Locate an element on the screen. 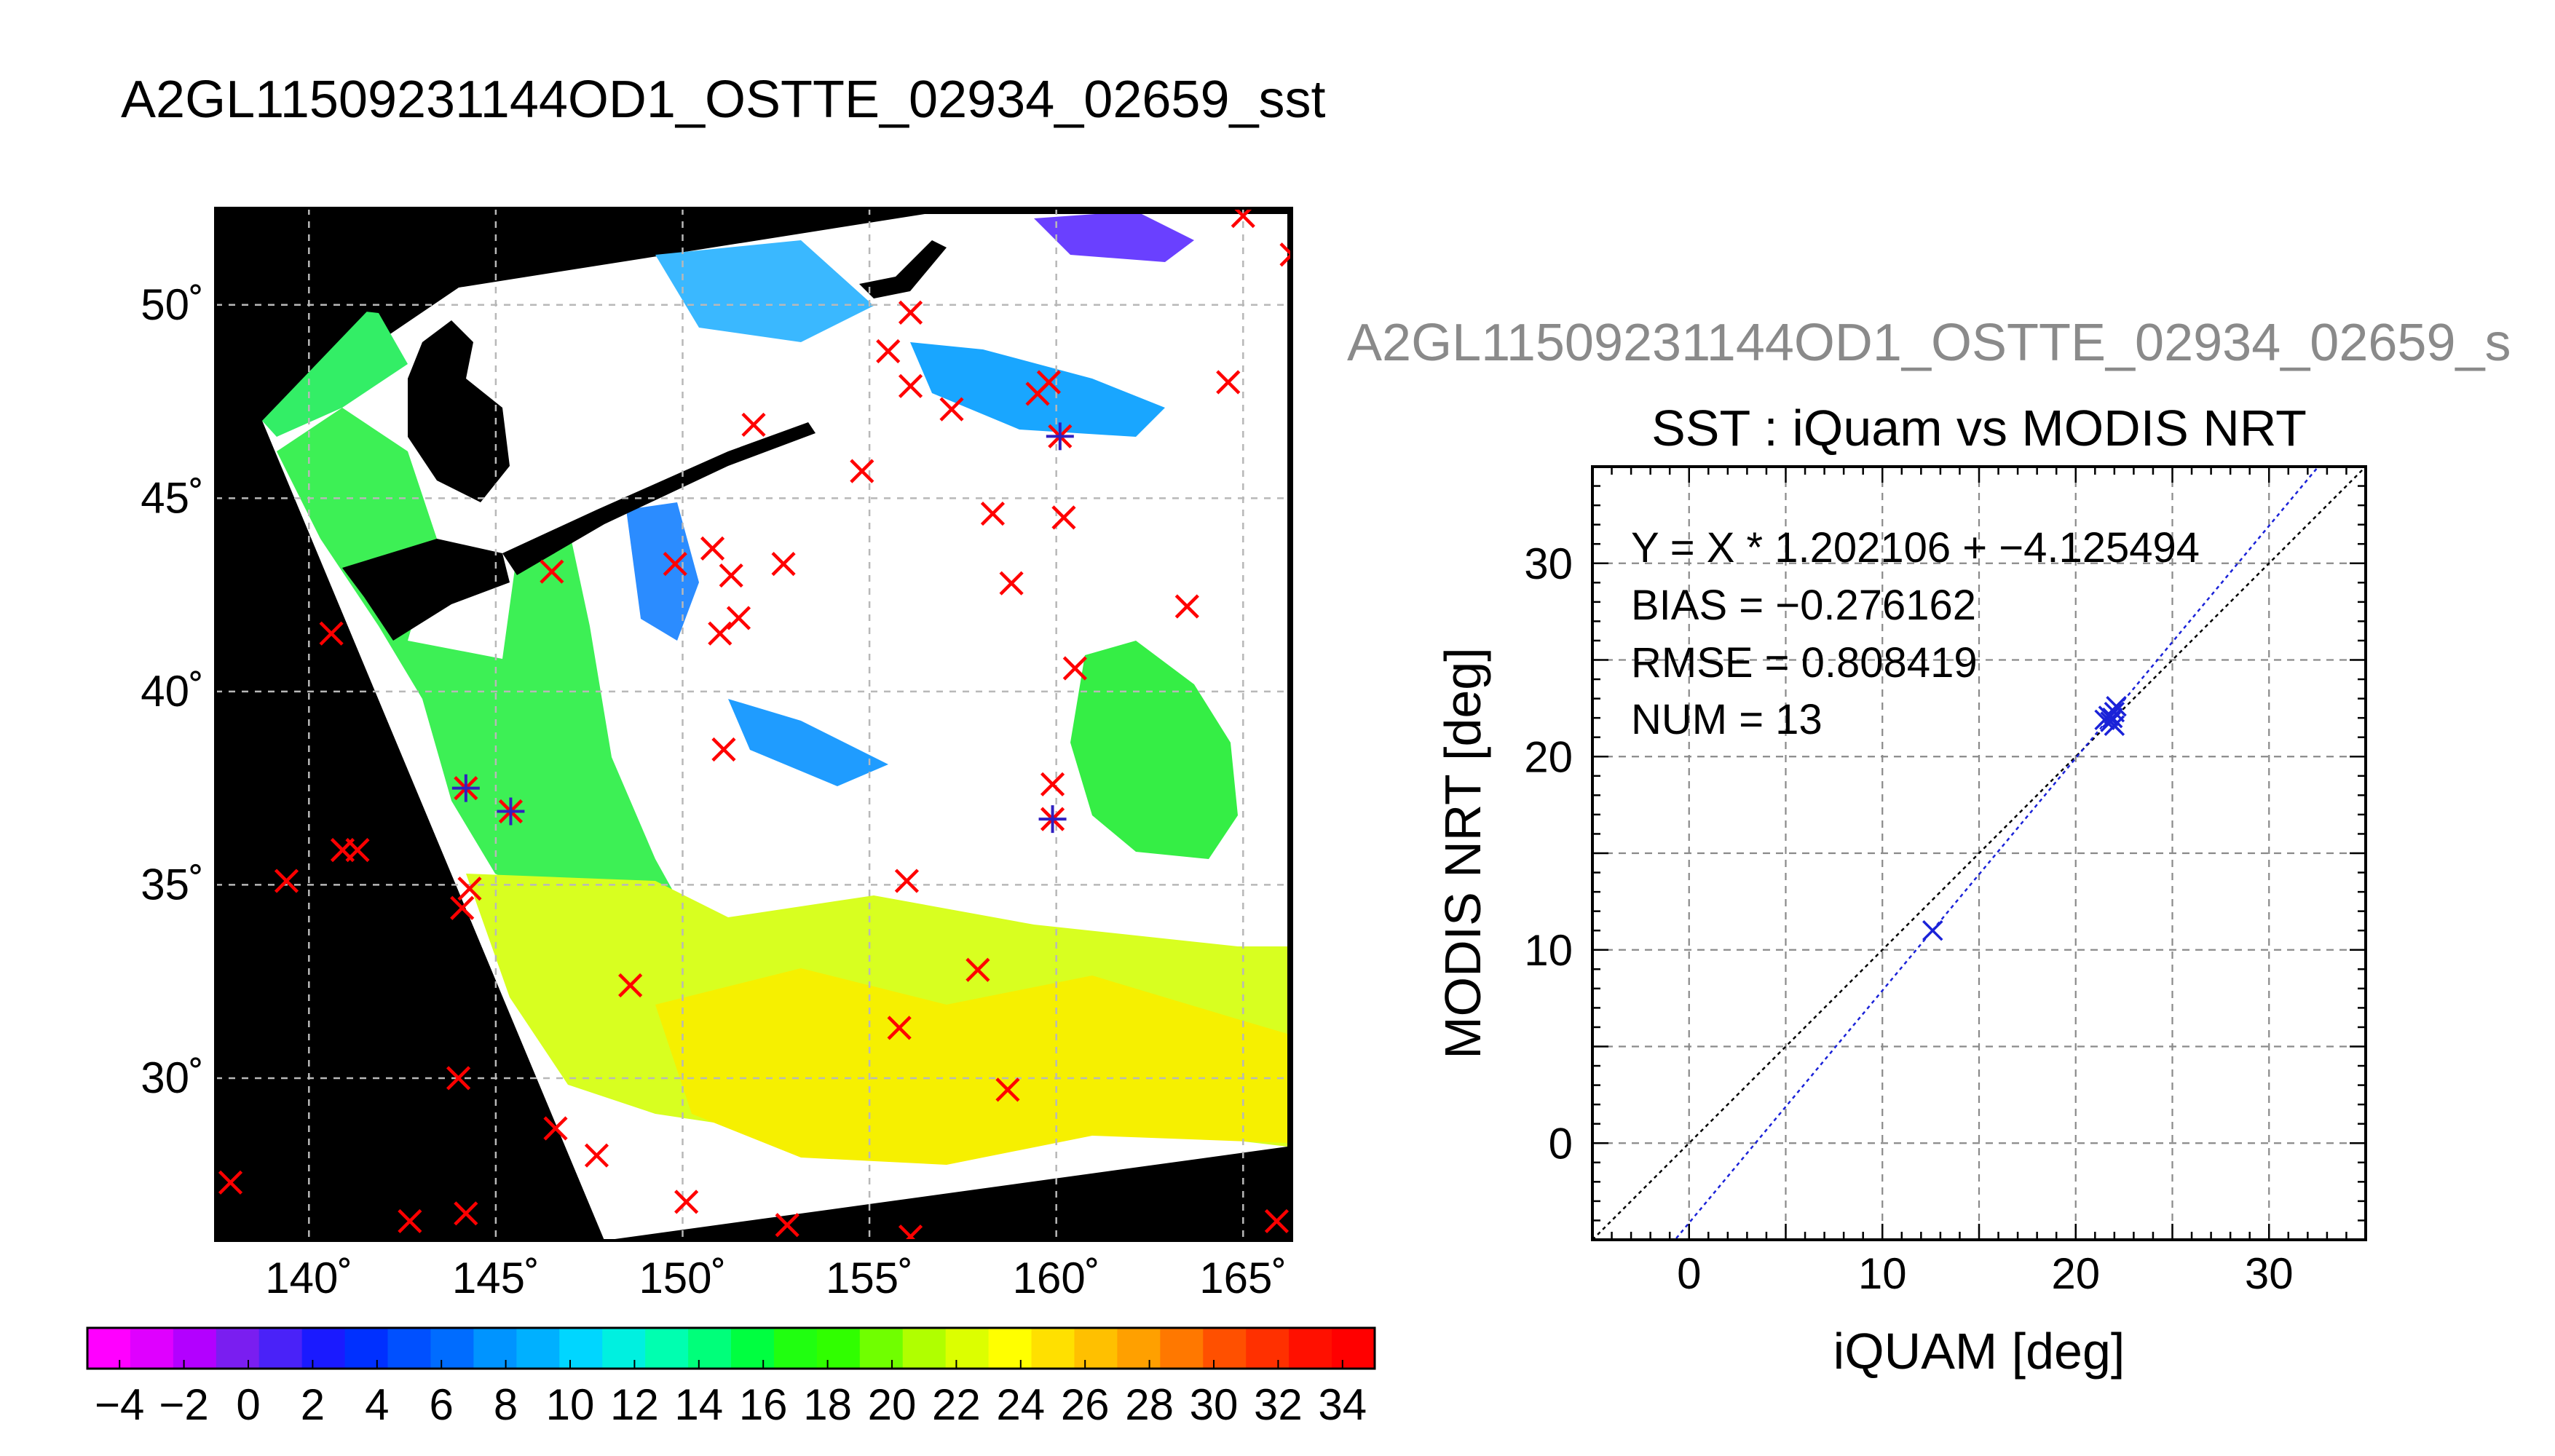  swath-green-north is located at coordinates (335, 371).